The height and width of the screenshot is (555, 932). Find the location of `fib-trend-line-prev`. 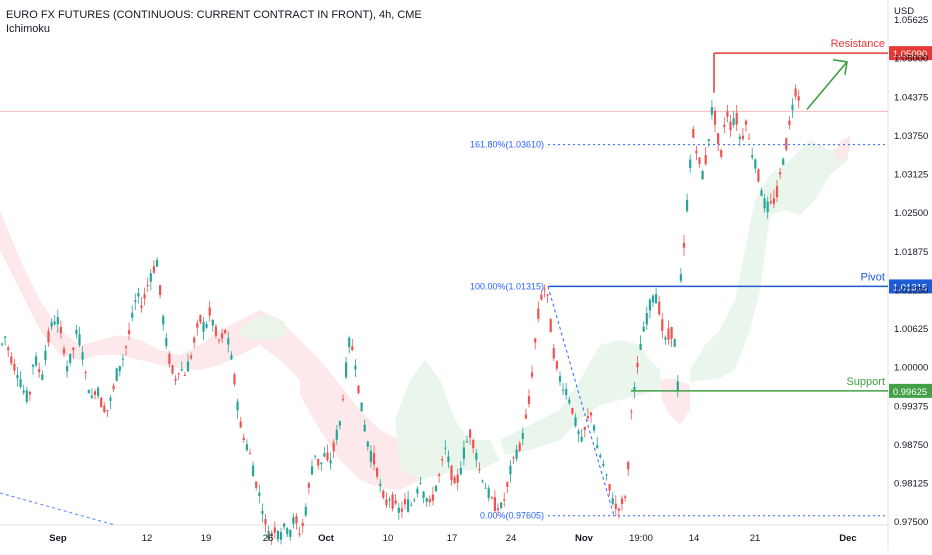

fib-trend-line-prev is located at coordinates (58, 509).